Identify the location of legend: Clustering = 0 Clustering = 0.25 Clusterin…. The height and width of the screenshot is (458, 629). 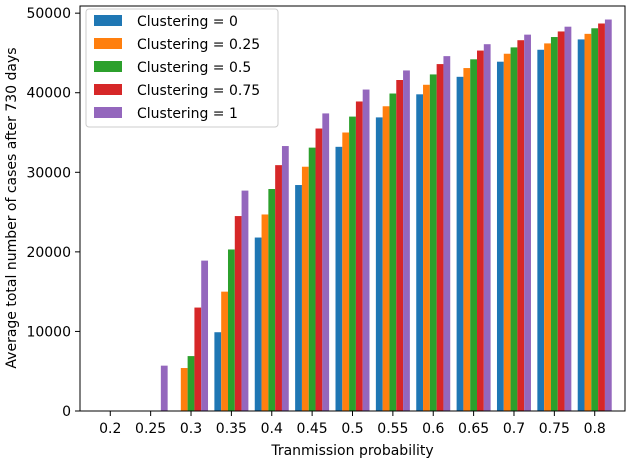
(182, 68).